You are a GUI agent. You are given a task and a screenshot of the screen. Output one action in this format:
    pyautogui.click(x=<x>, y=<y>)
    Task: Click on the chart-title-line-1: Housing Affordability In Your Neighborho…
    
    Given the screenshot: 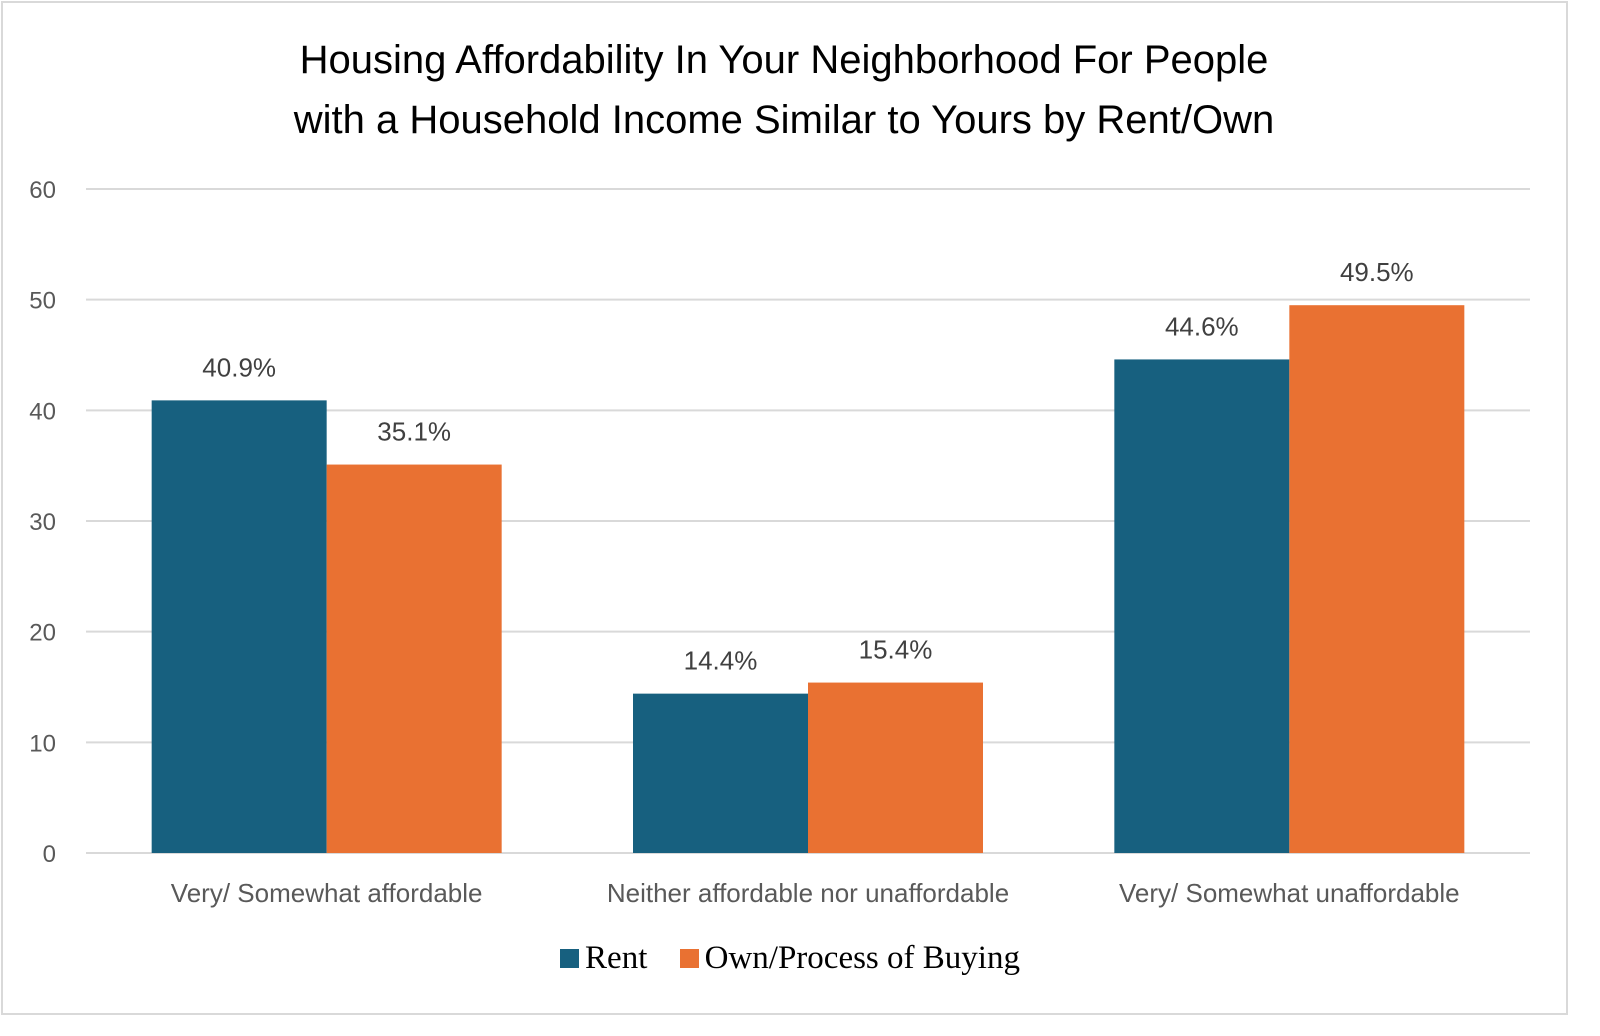 What is the action you would take?
    pyautogui.click(x=784, y=60)
    